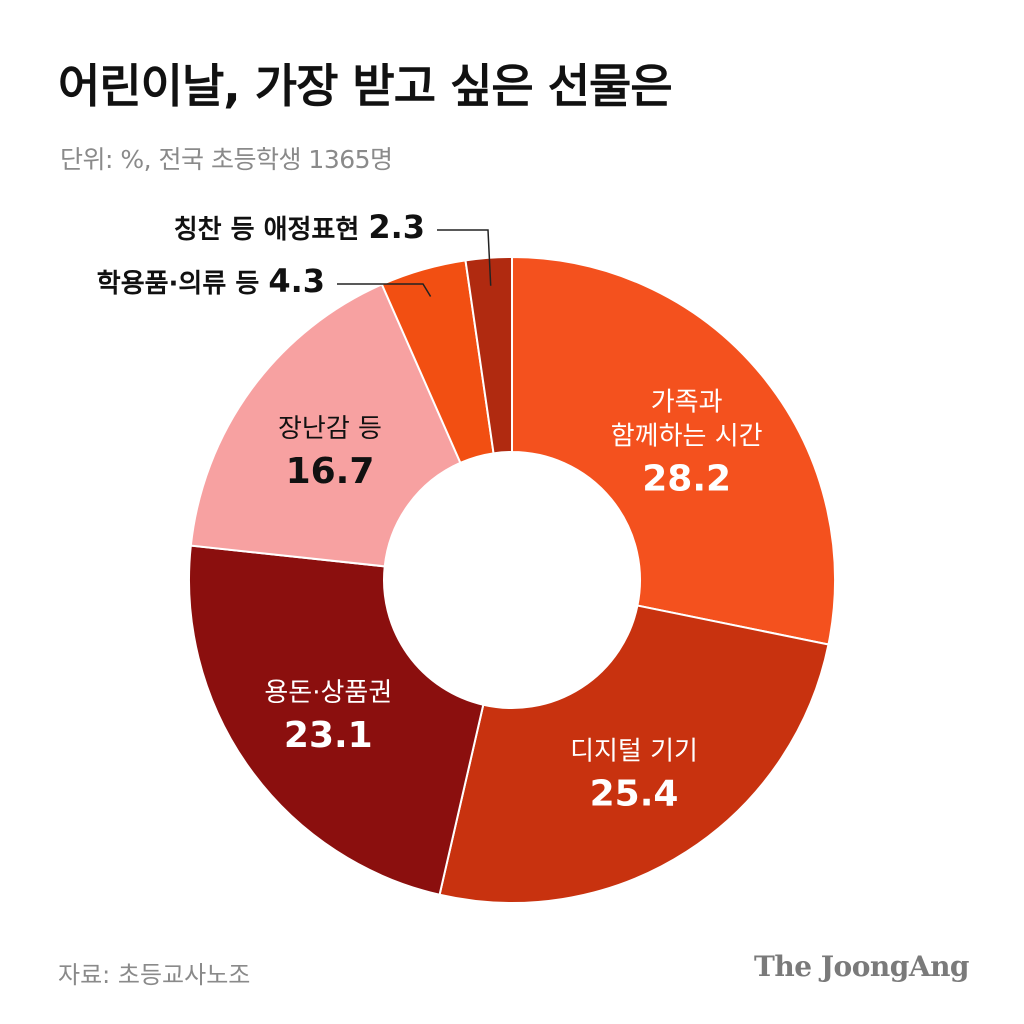  Describe the element at coordinates (365, 86) in the screenshot. I see `chart-title: 어린이날, 가장 받고 싶은 선물은` at that location.